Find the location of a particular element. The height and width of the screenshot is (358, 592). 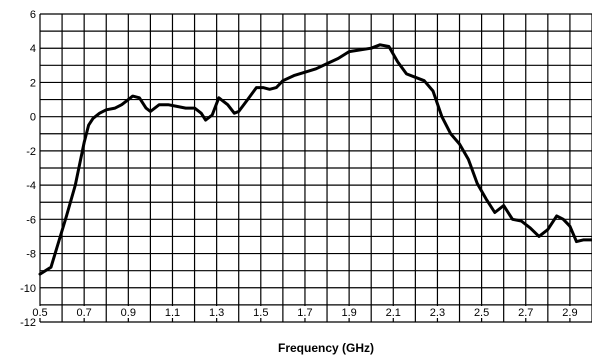

x-tick-label: 0.9 is located at coordinates (128, 313).